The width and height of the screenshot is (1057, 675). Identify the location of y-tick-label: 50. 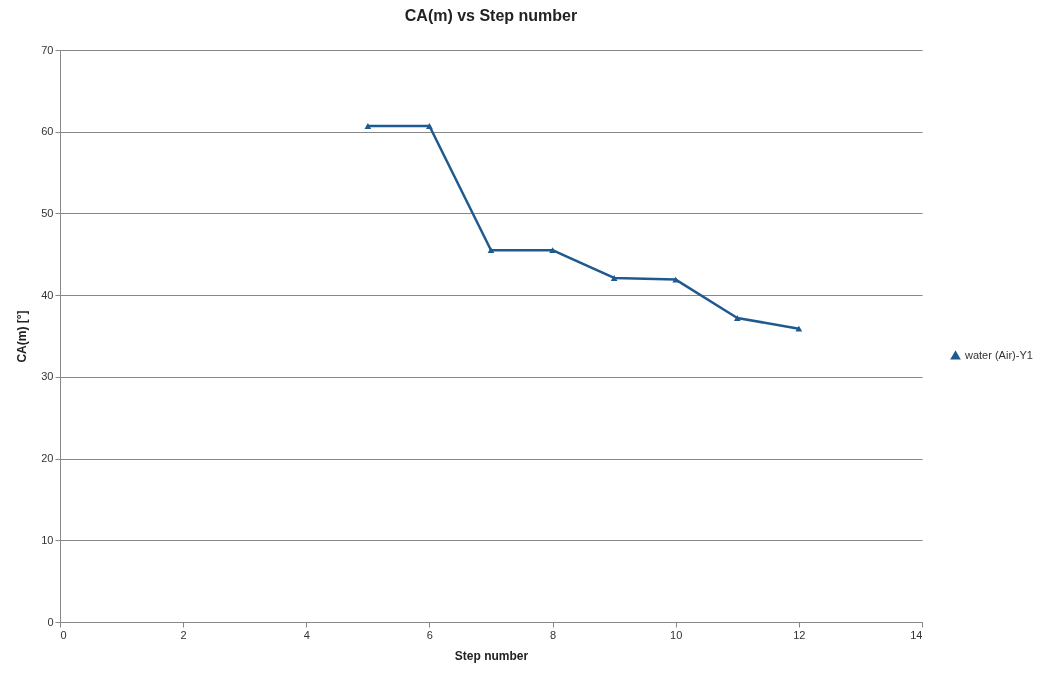
(47, 212).